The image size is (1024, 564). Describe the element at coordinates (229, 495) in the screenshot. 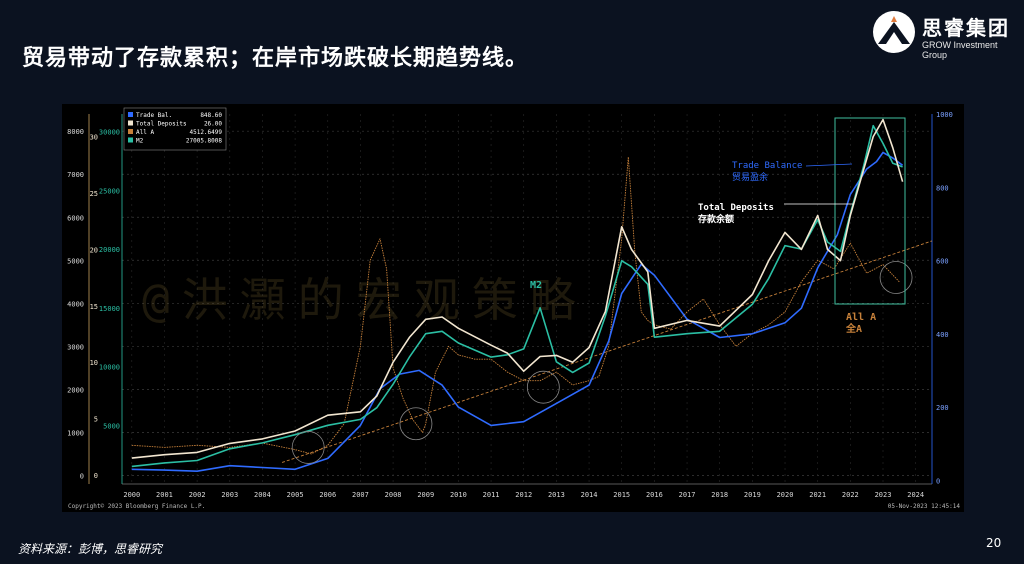

I see `tick-x-3: 2003` at that location.